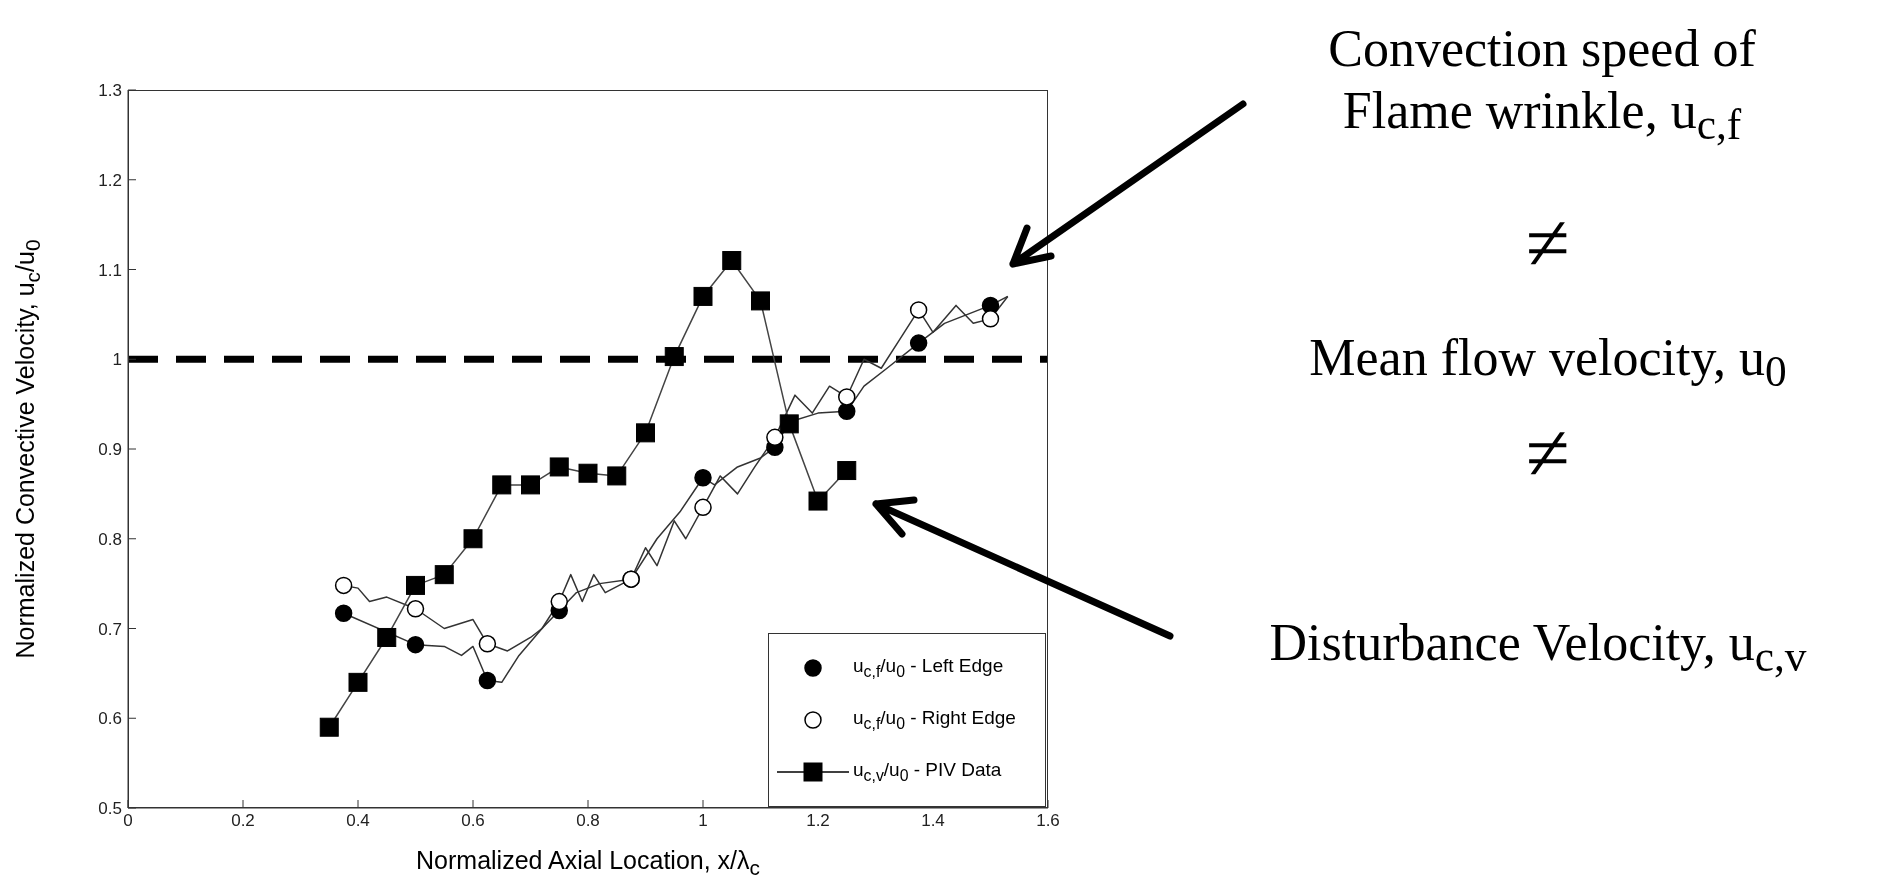  Describe the element at coordinates (588, 863) in the screenshot. I see `x-axis-title: Normalized Axial Location, x/λ$_{c}$` at that location.